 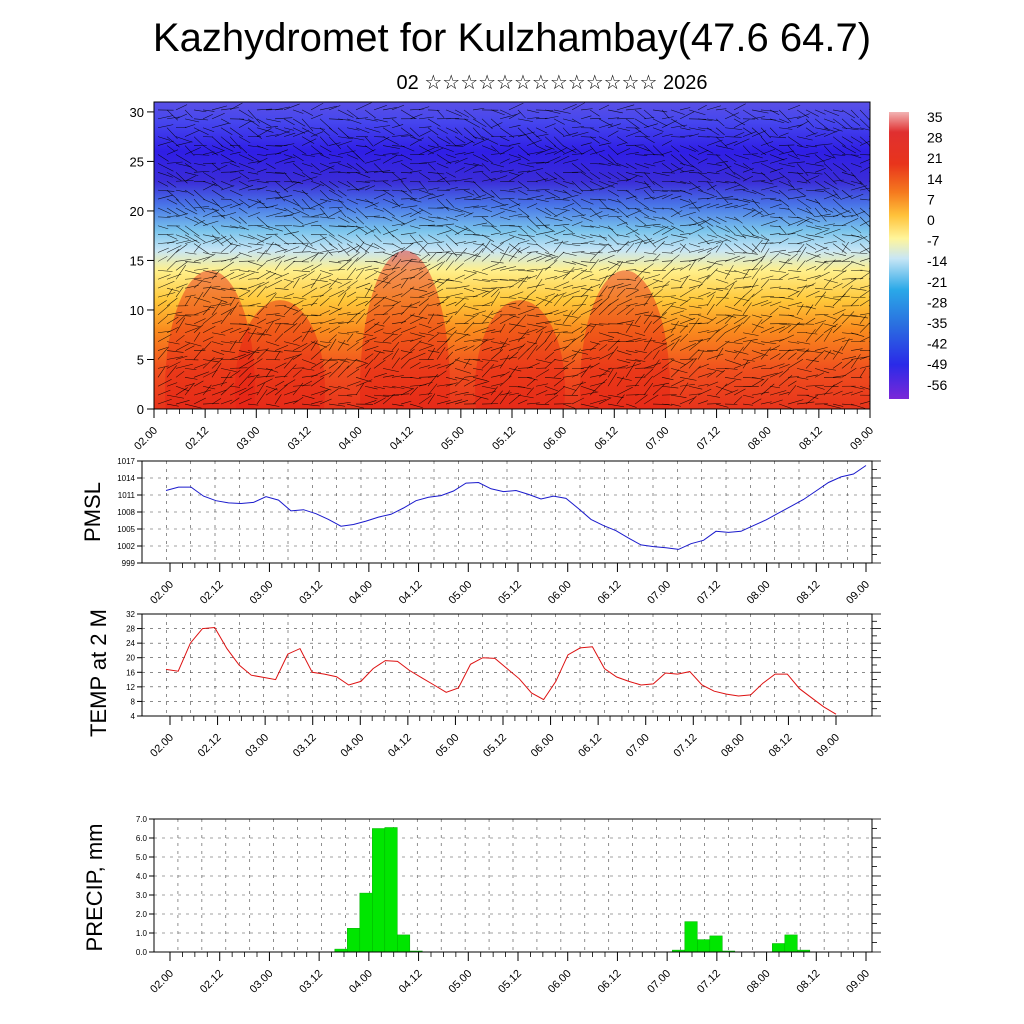 What do you see at coordinates (555, 439) in the screenshot?
I see `cross-section-x-tick-label: 06.00` at bounding box center [555, 439].